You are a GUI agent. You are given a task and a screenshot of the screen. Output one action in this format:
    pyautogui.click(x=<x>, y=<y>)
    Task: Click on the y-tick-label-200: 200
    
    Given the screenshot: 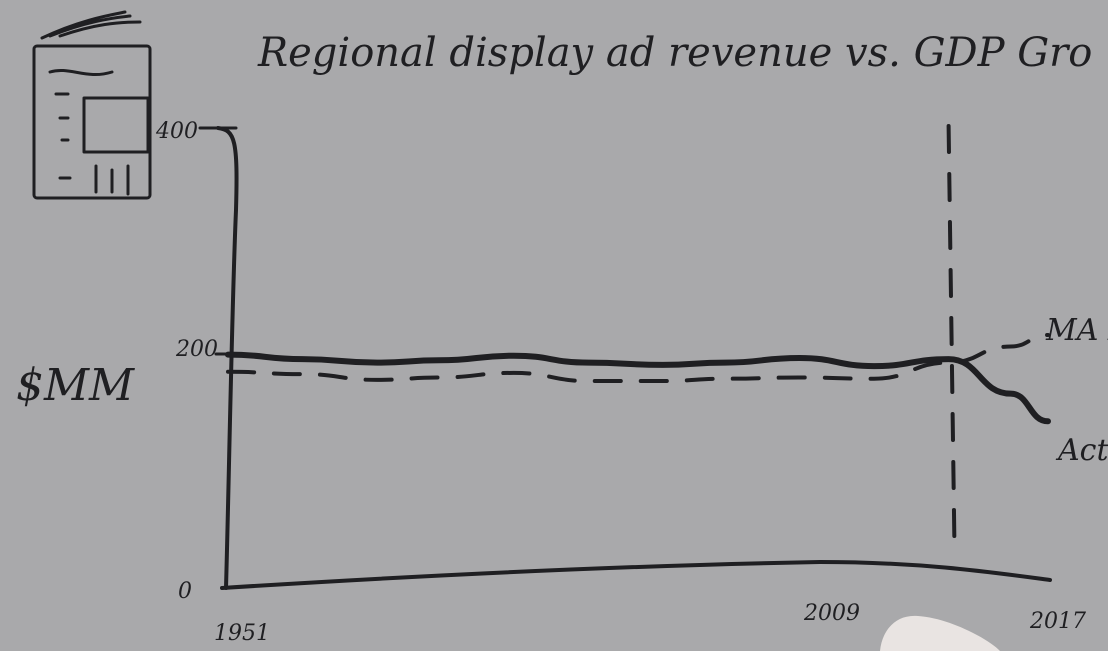 What is the action you would take?
    pyautogui.click(x=196, y=349)
    